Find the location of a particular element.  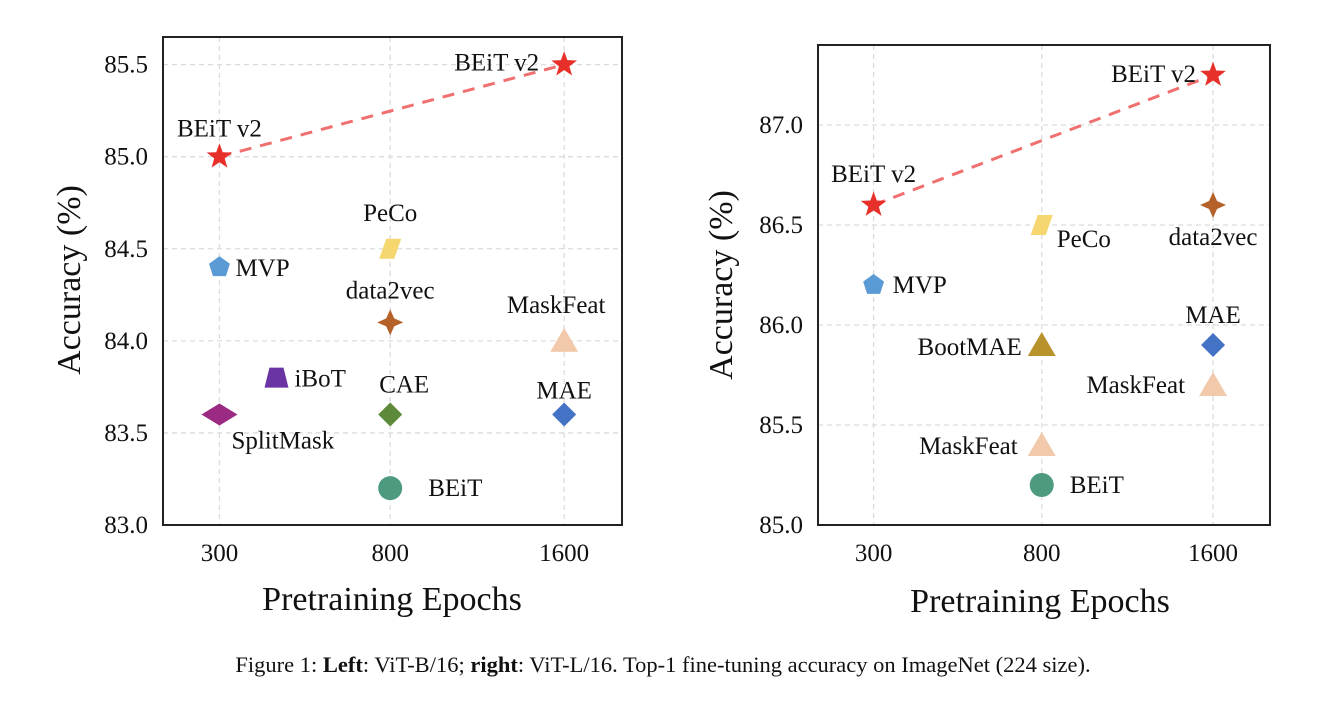

point-label-splitmask: SplitMask is located at coordinates (282, 441).